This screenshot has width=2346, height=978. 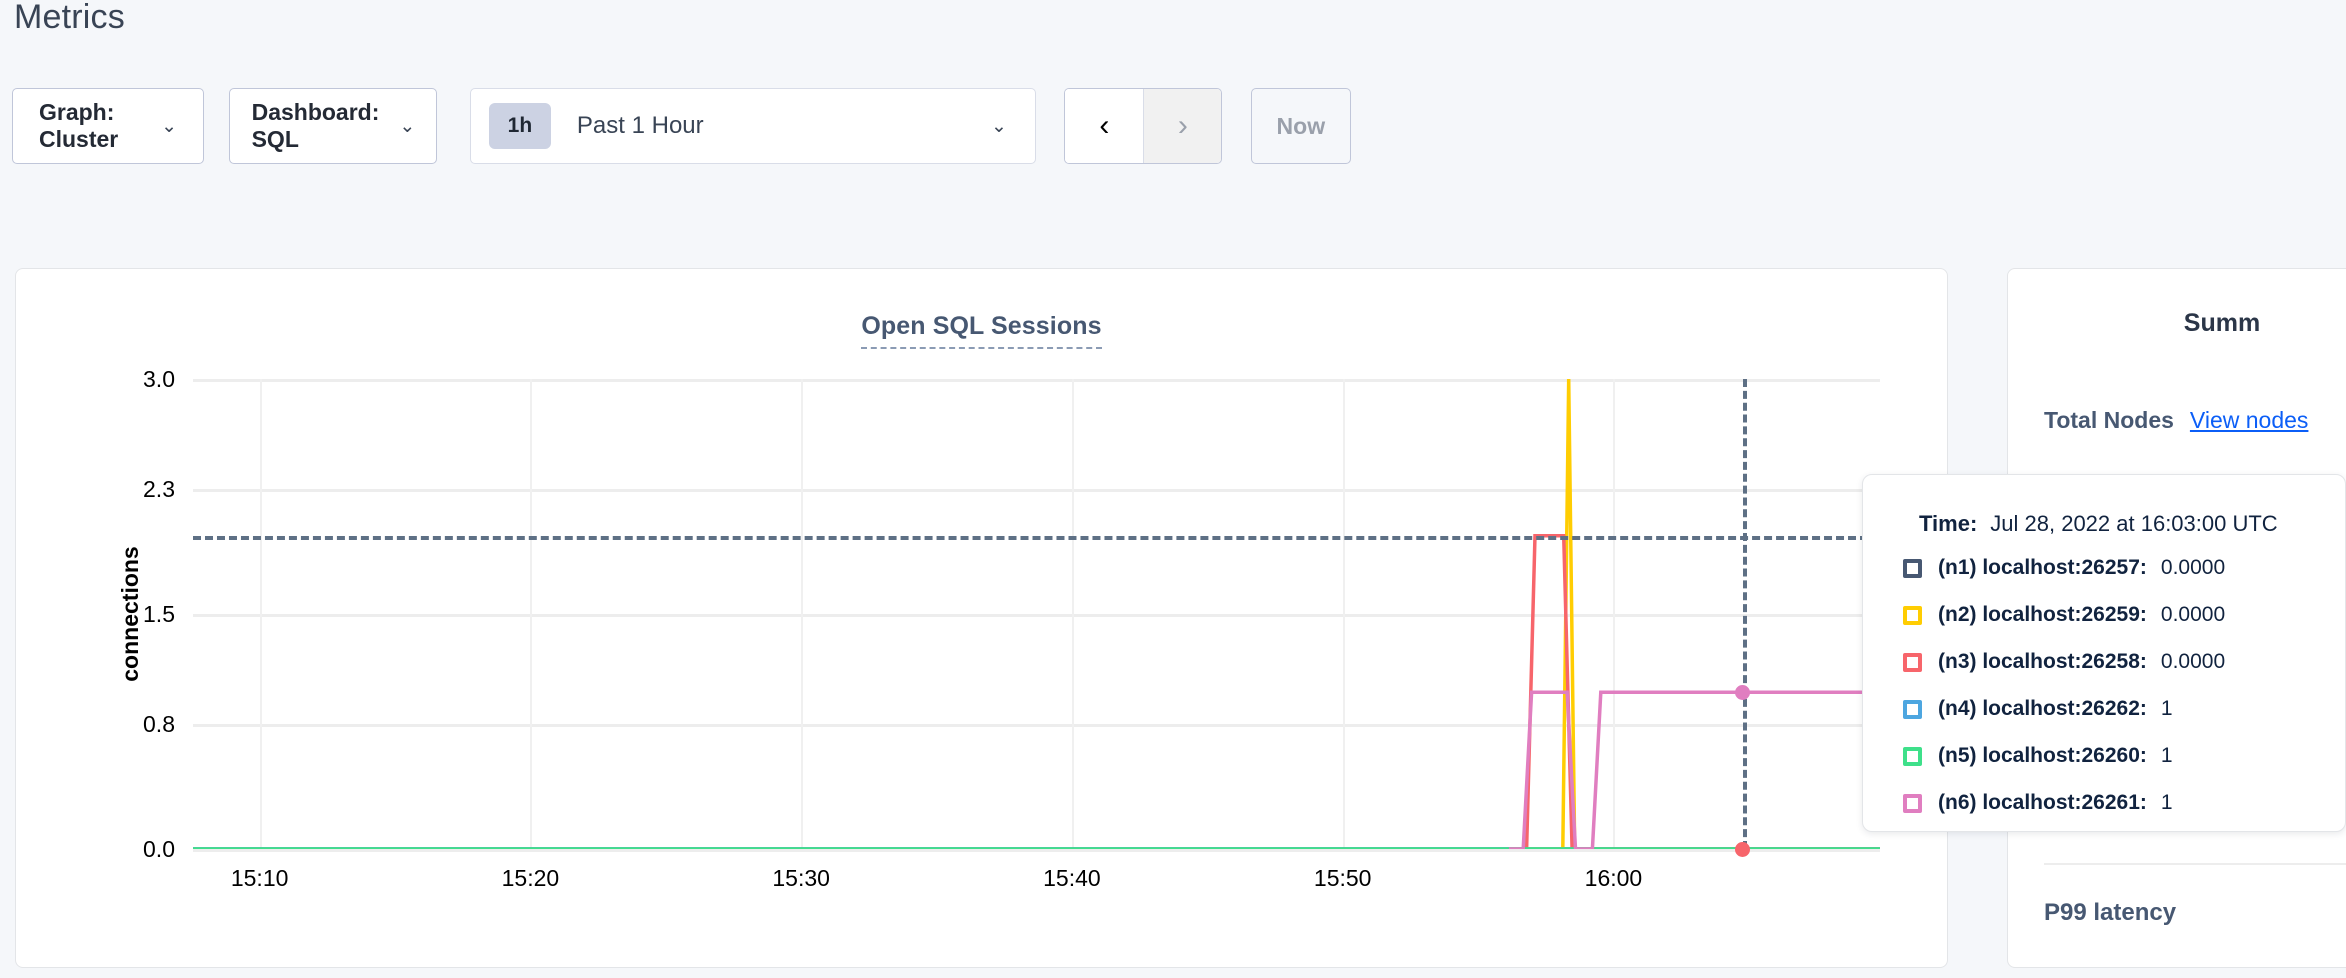 I want to click on tooltip-row: (n3) localhost:26258: 0.0000, so click(x=2124, y=662).